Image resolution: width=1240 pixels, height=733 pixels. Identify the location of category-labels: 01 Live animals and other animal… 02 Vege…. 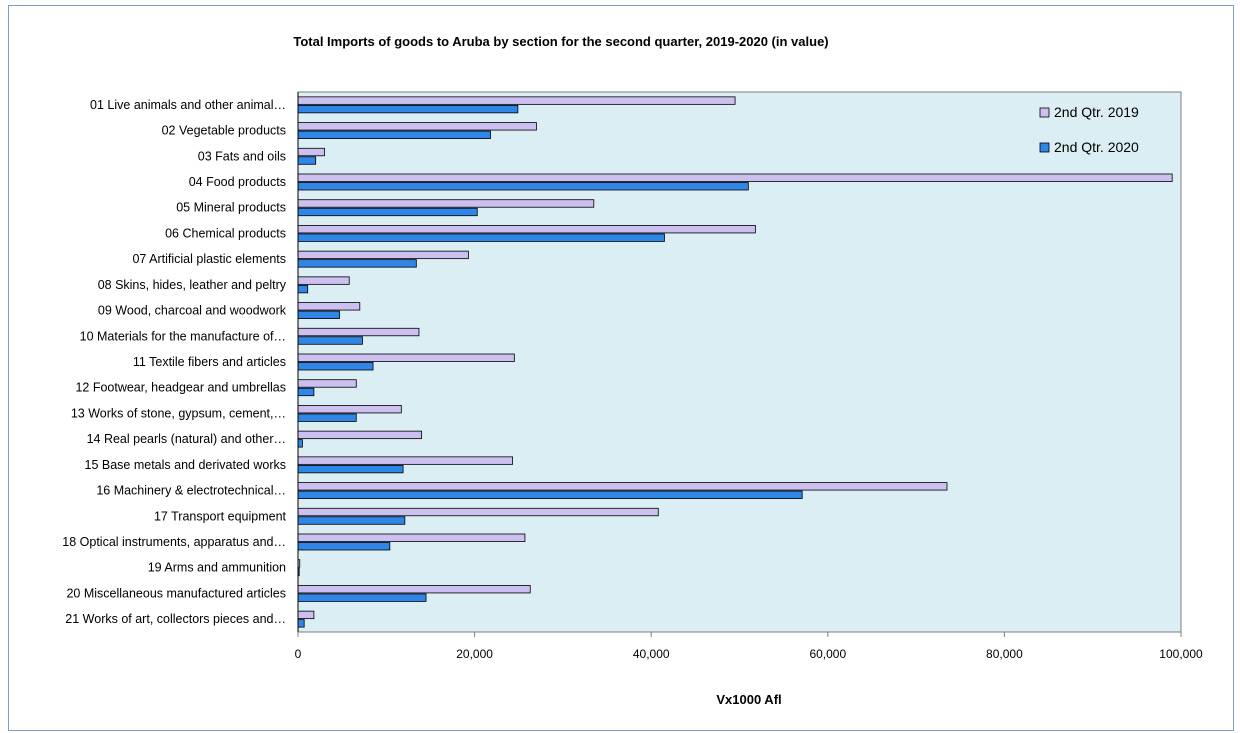
(174, 362).